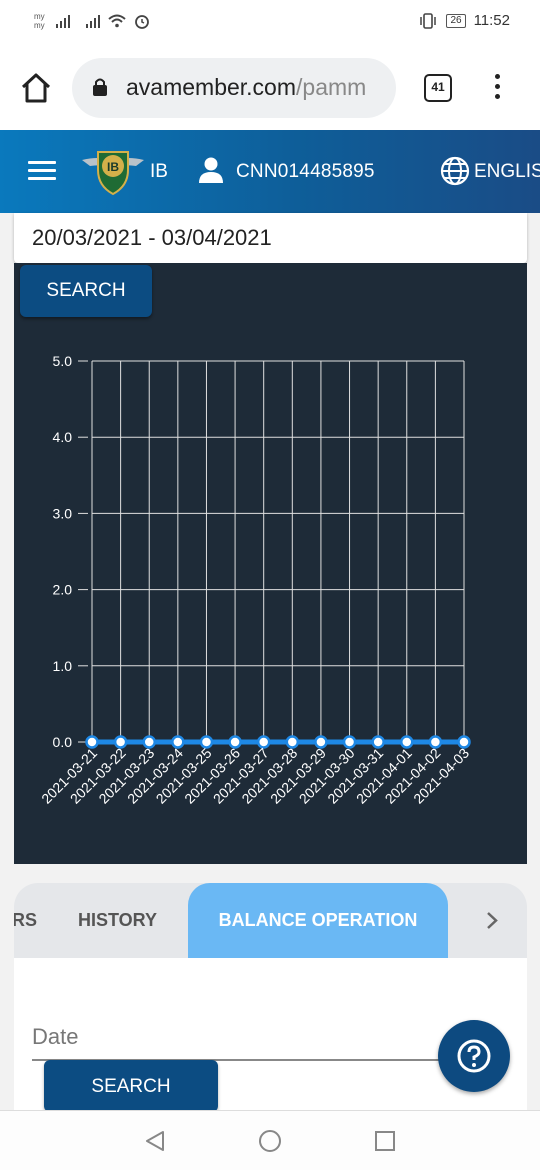  Describe the element at coordinates (117, 21) in the screenshot. I see `wifi-icon` at that location.